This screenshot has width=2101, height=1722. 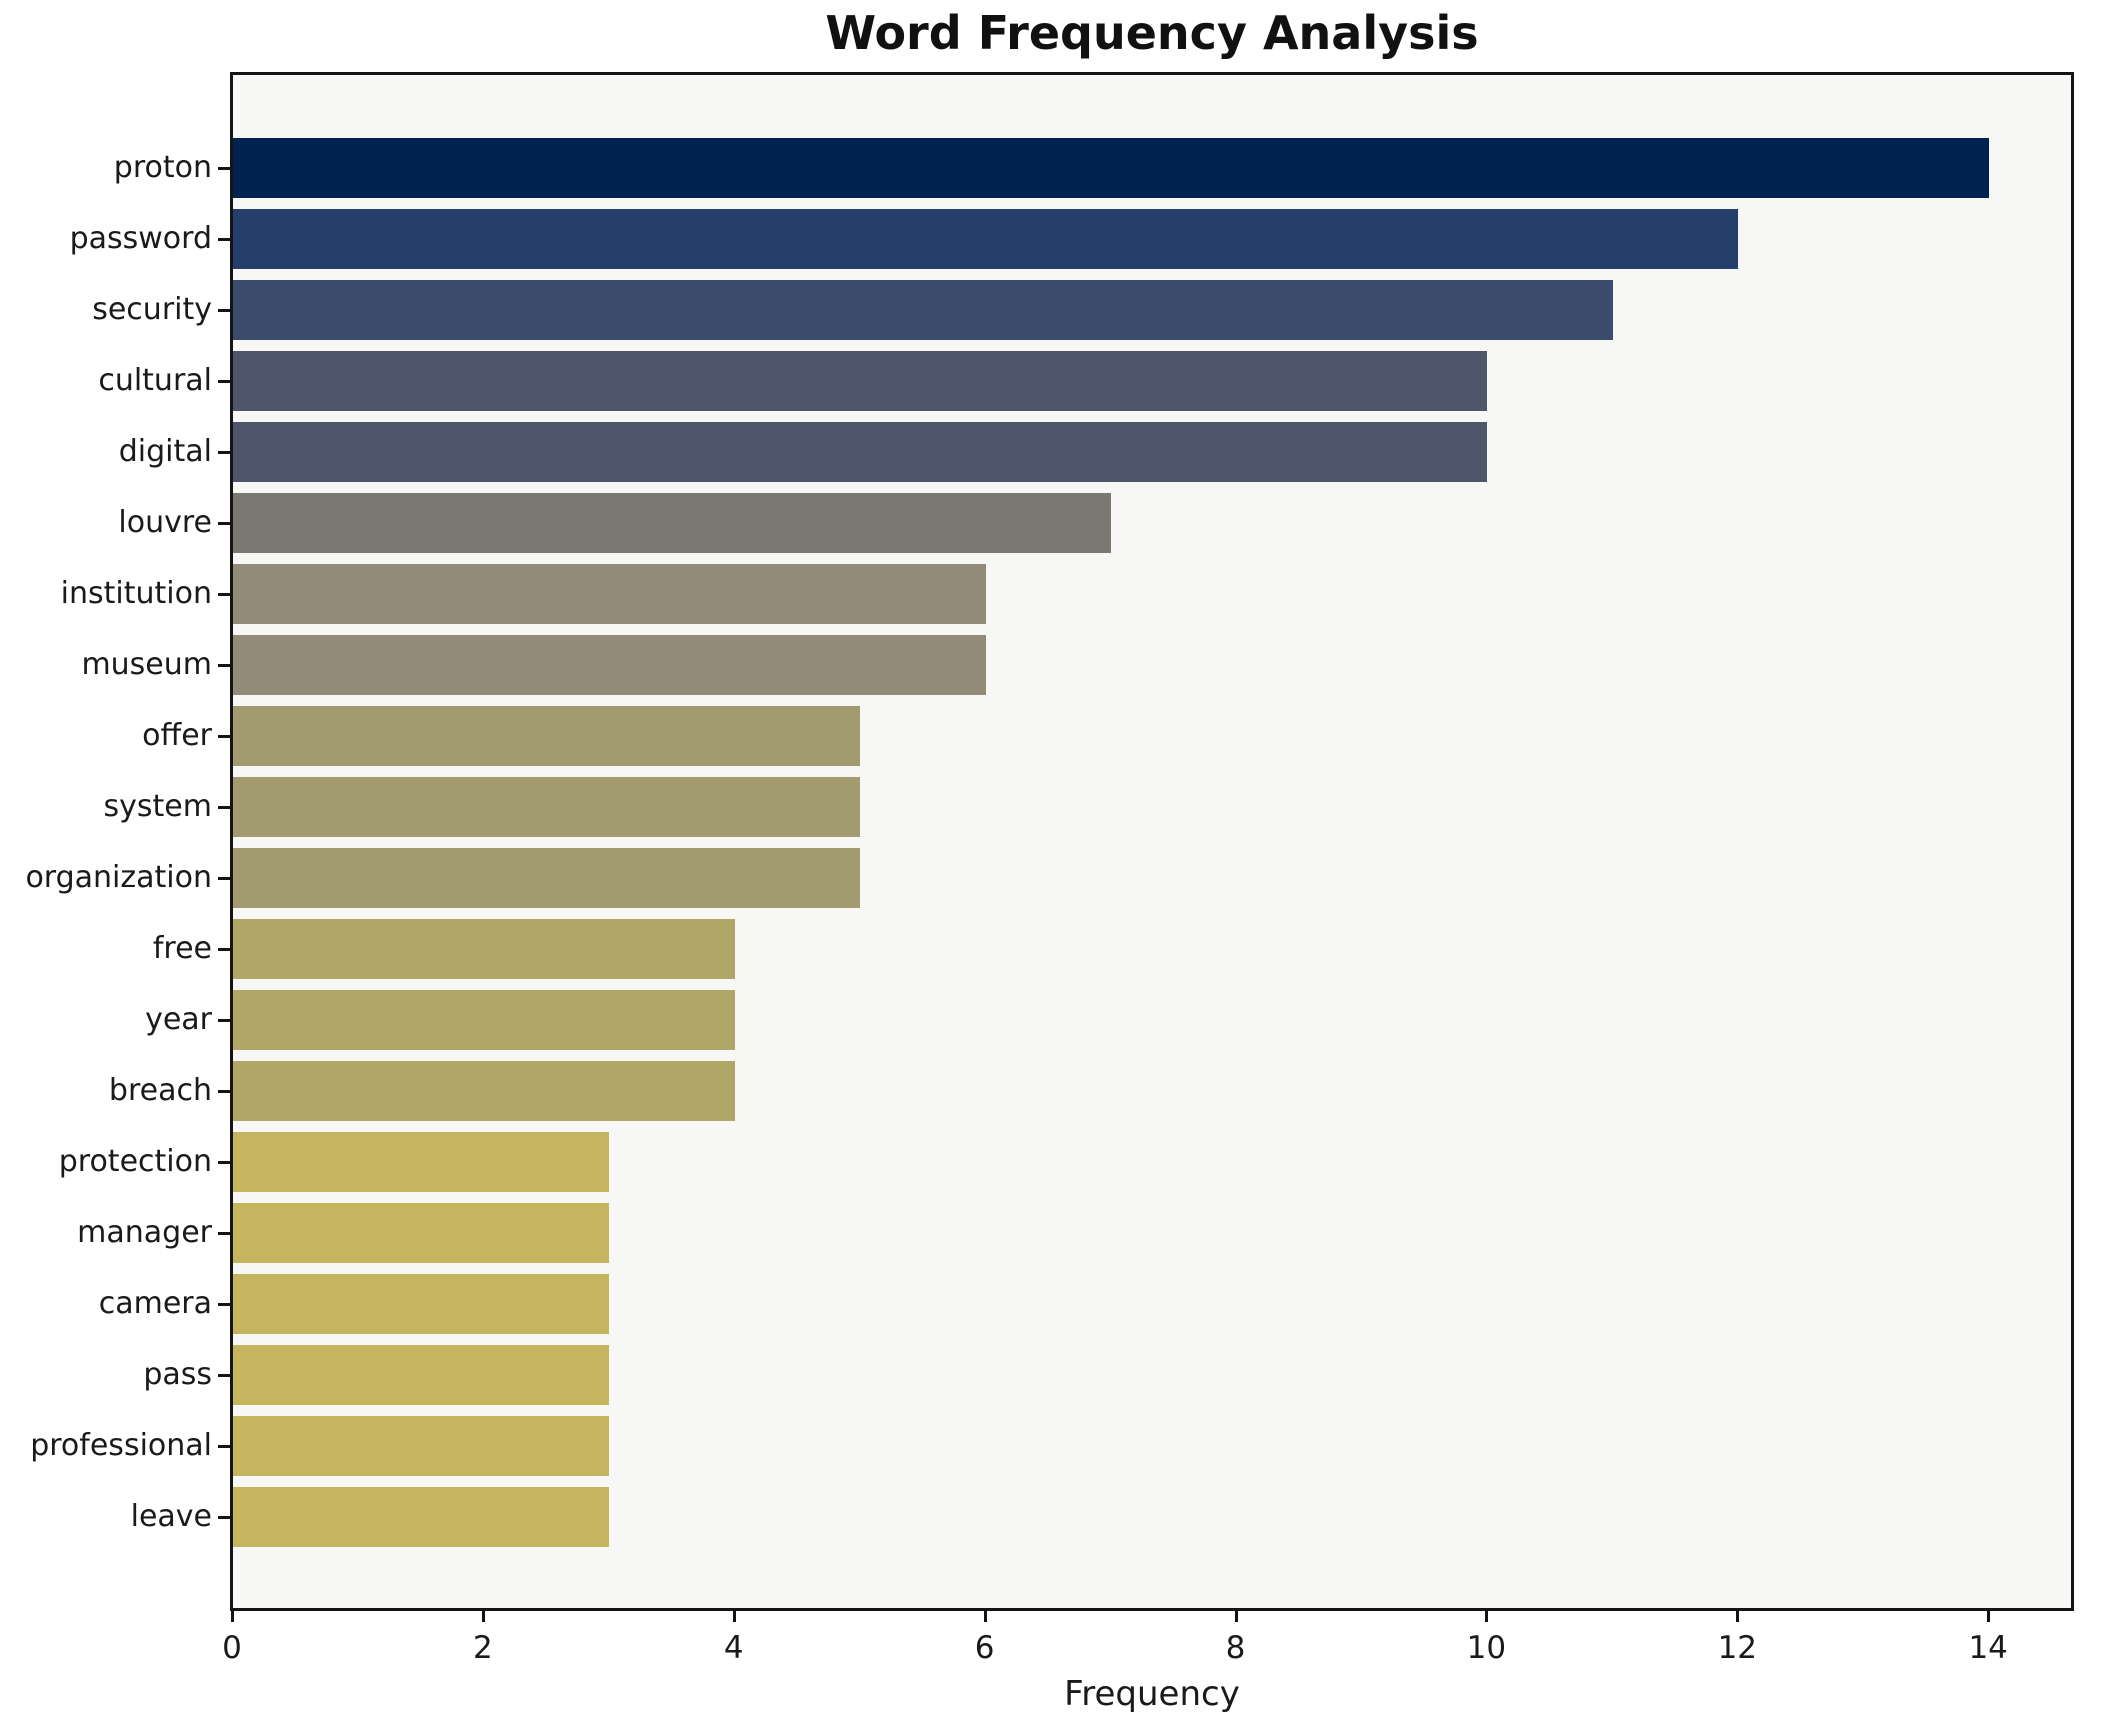 What do you see at coordinates (121, 1445) in the screenshot?
I see `y-label-professional: professional` at bounding box center [121, 1445].